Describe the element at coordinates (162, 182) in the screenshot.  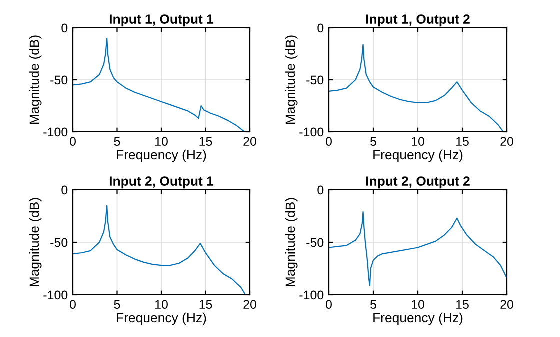
I see `chart-title: Input 2, Output 1` at that location.